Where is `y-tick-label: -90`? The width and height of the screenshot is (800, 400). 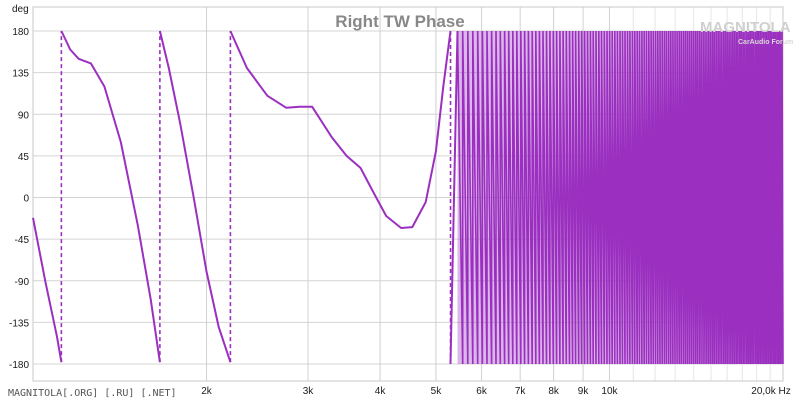 y-tick-label: -90 is located at coordinates (22, 282).